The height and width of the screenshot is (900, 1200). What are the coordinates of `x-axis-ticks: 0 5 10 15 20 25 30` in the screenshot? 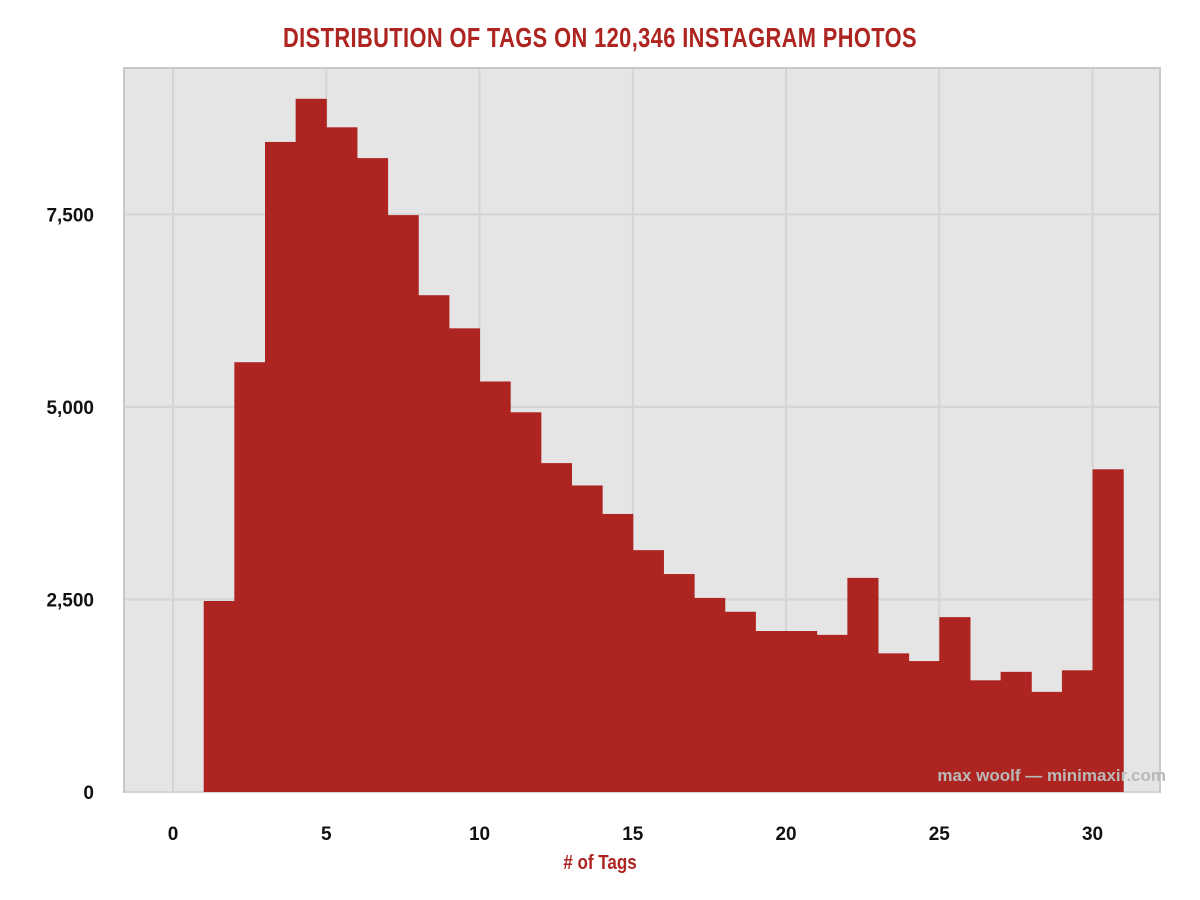 It's located at (635, 834).